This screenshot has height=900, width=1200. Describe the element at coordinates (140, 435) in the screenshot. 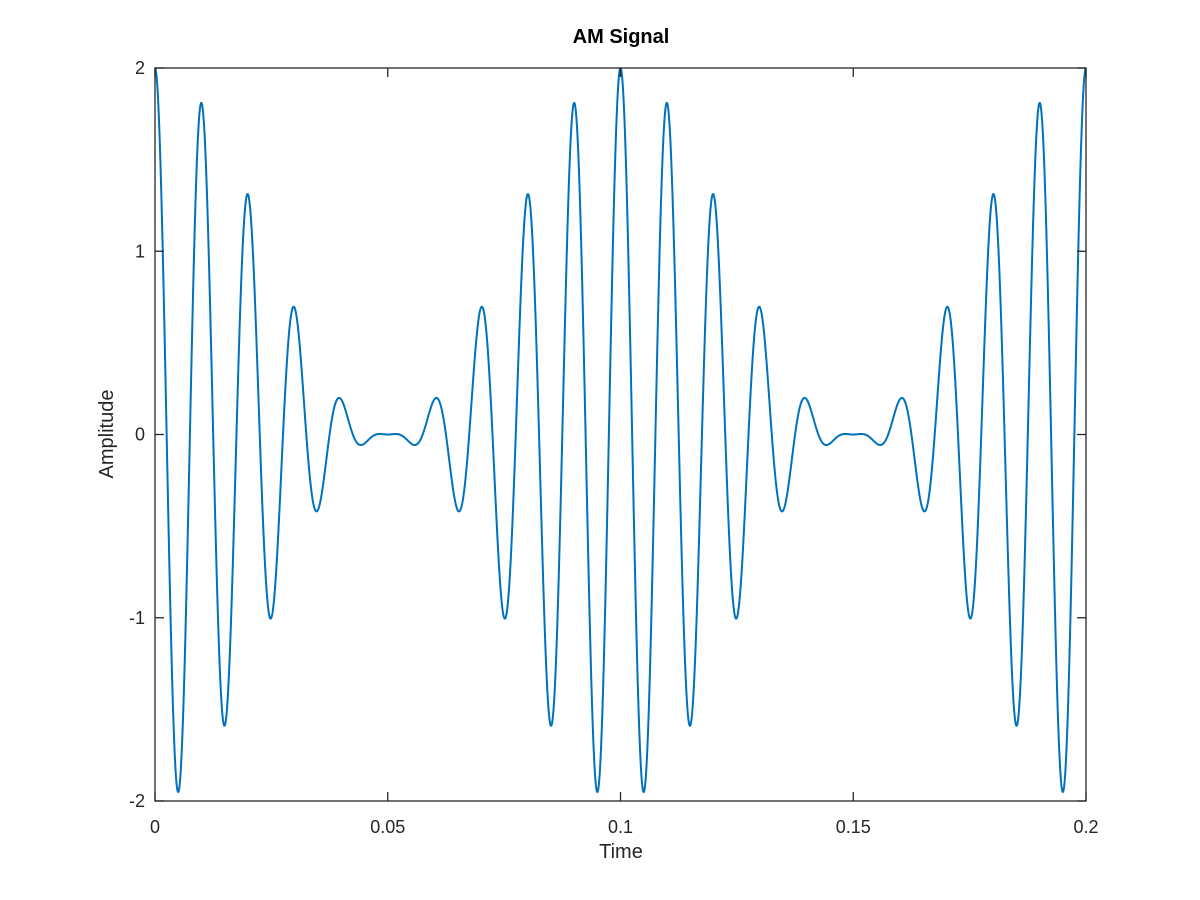

I see `y-tick-label: 0` at that location.